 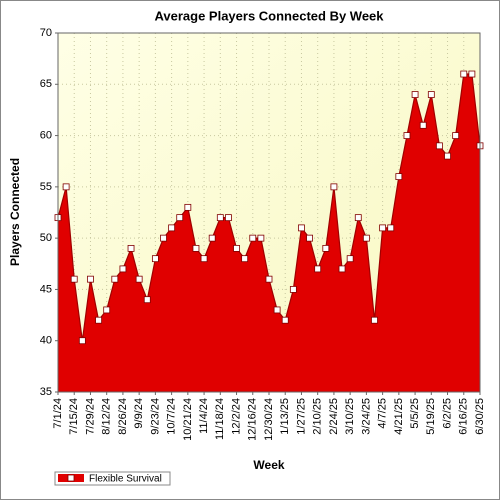 What do you see at coordinates (415, 413) in the screenshot?
I see `x-tick-label: 5/5/25` at bounding box center [415, 413].